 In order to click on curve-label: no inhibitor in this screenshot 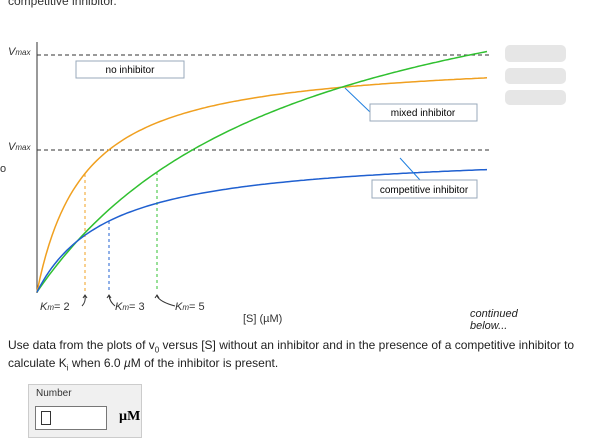, I will do `click(131, 70)`.